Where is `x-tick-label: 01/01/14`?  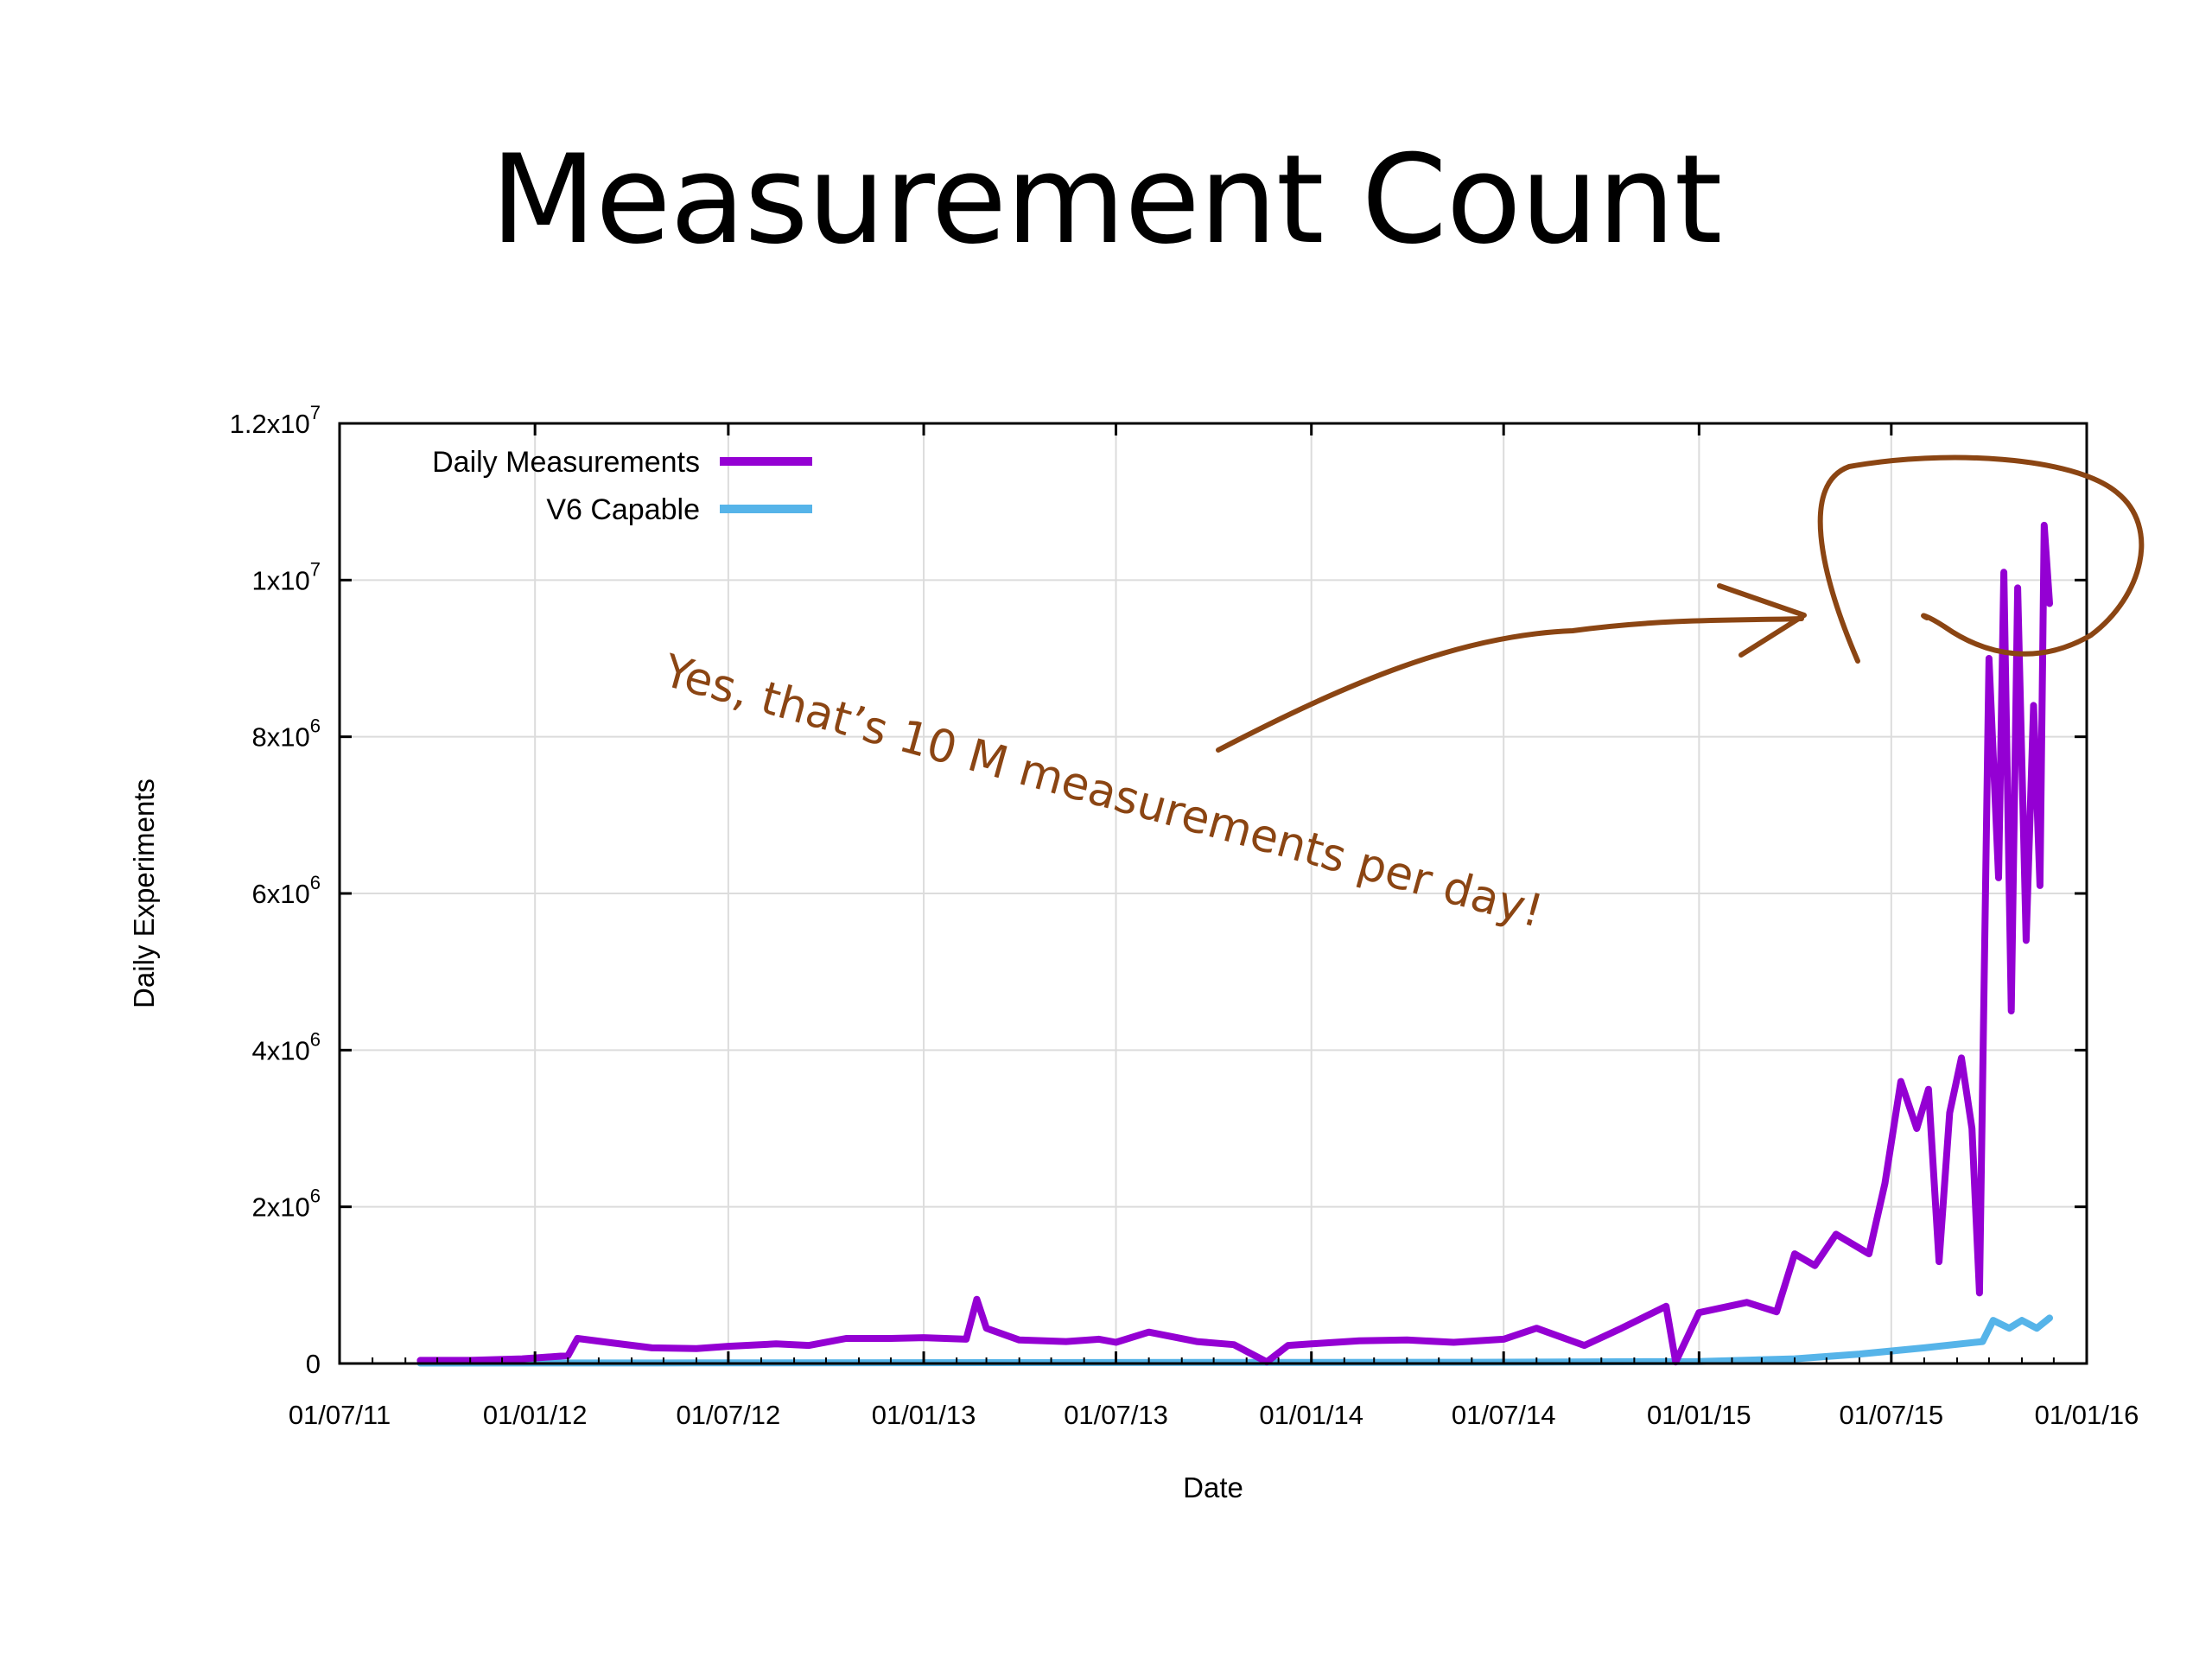 x-tick-label: 01/01/14 is located at coordinates (1311, 1415).